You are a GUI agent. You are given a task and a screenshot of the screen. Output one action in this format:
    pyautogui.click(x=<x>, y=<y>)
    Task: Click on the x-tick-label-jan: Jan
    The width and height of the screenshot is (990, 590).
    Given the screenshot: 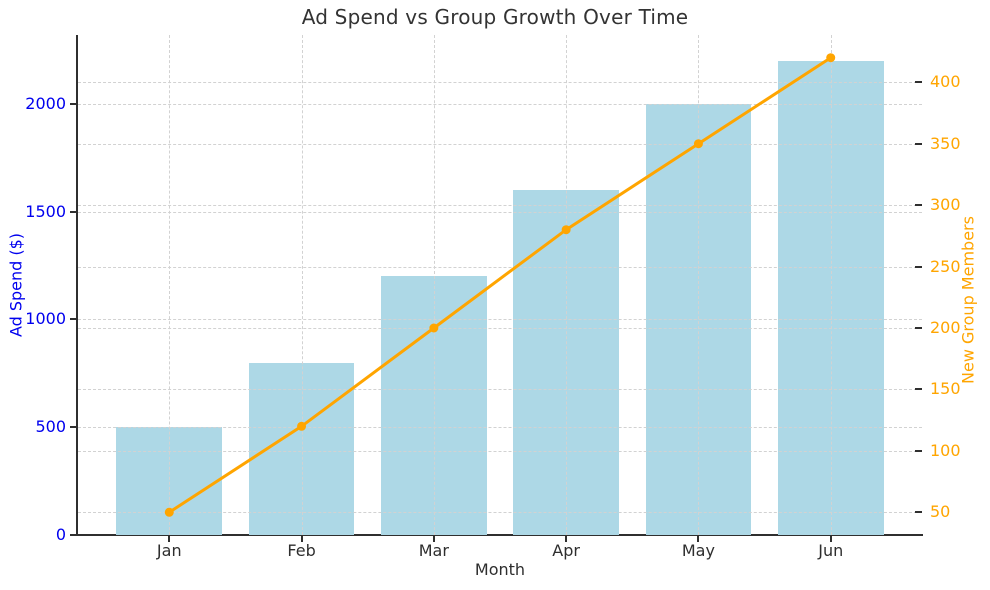 What is the action you would take?
    pyautogui.click(x=169, y=550)
    